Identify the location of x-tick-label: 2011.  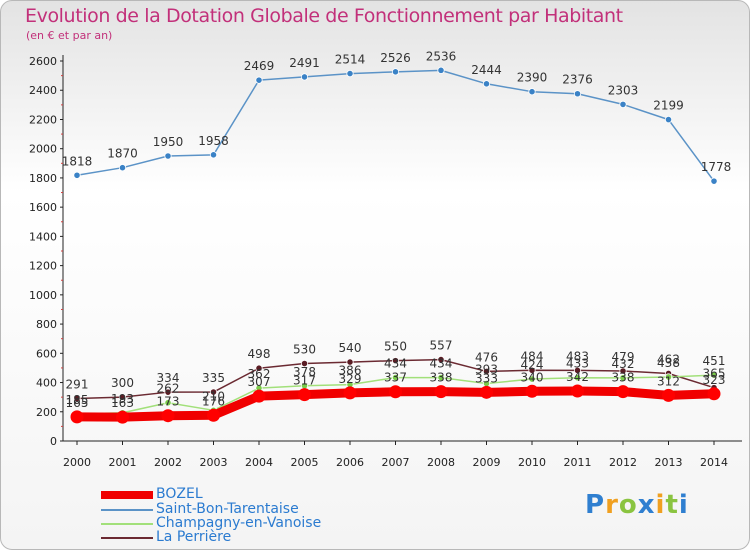
(578, 462).